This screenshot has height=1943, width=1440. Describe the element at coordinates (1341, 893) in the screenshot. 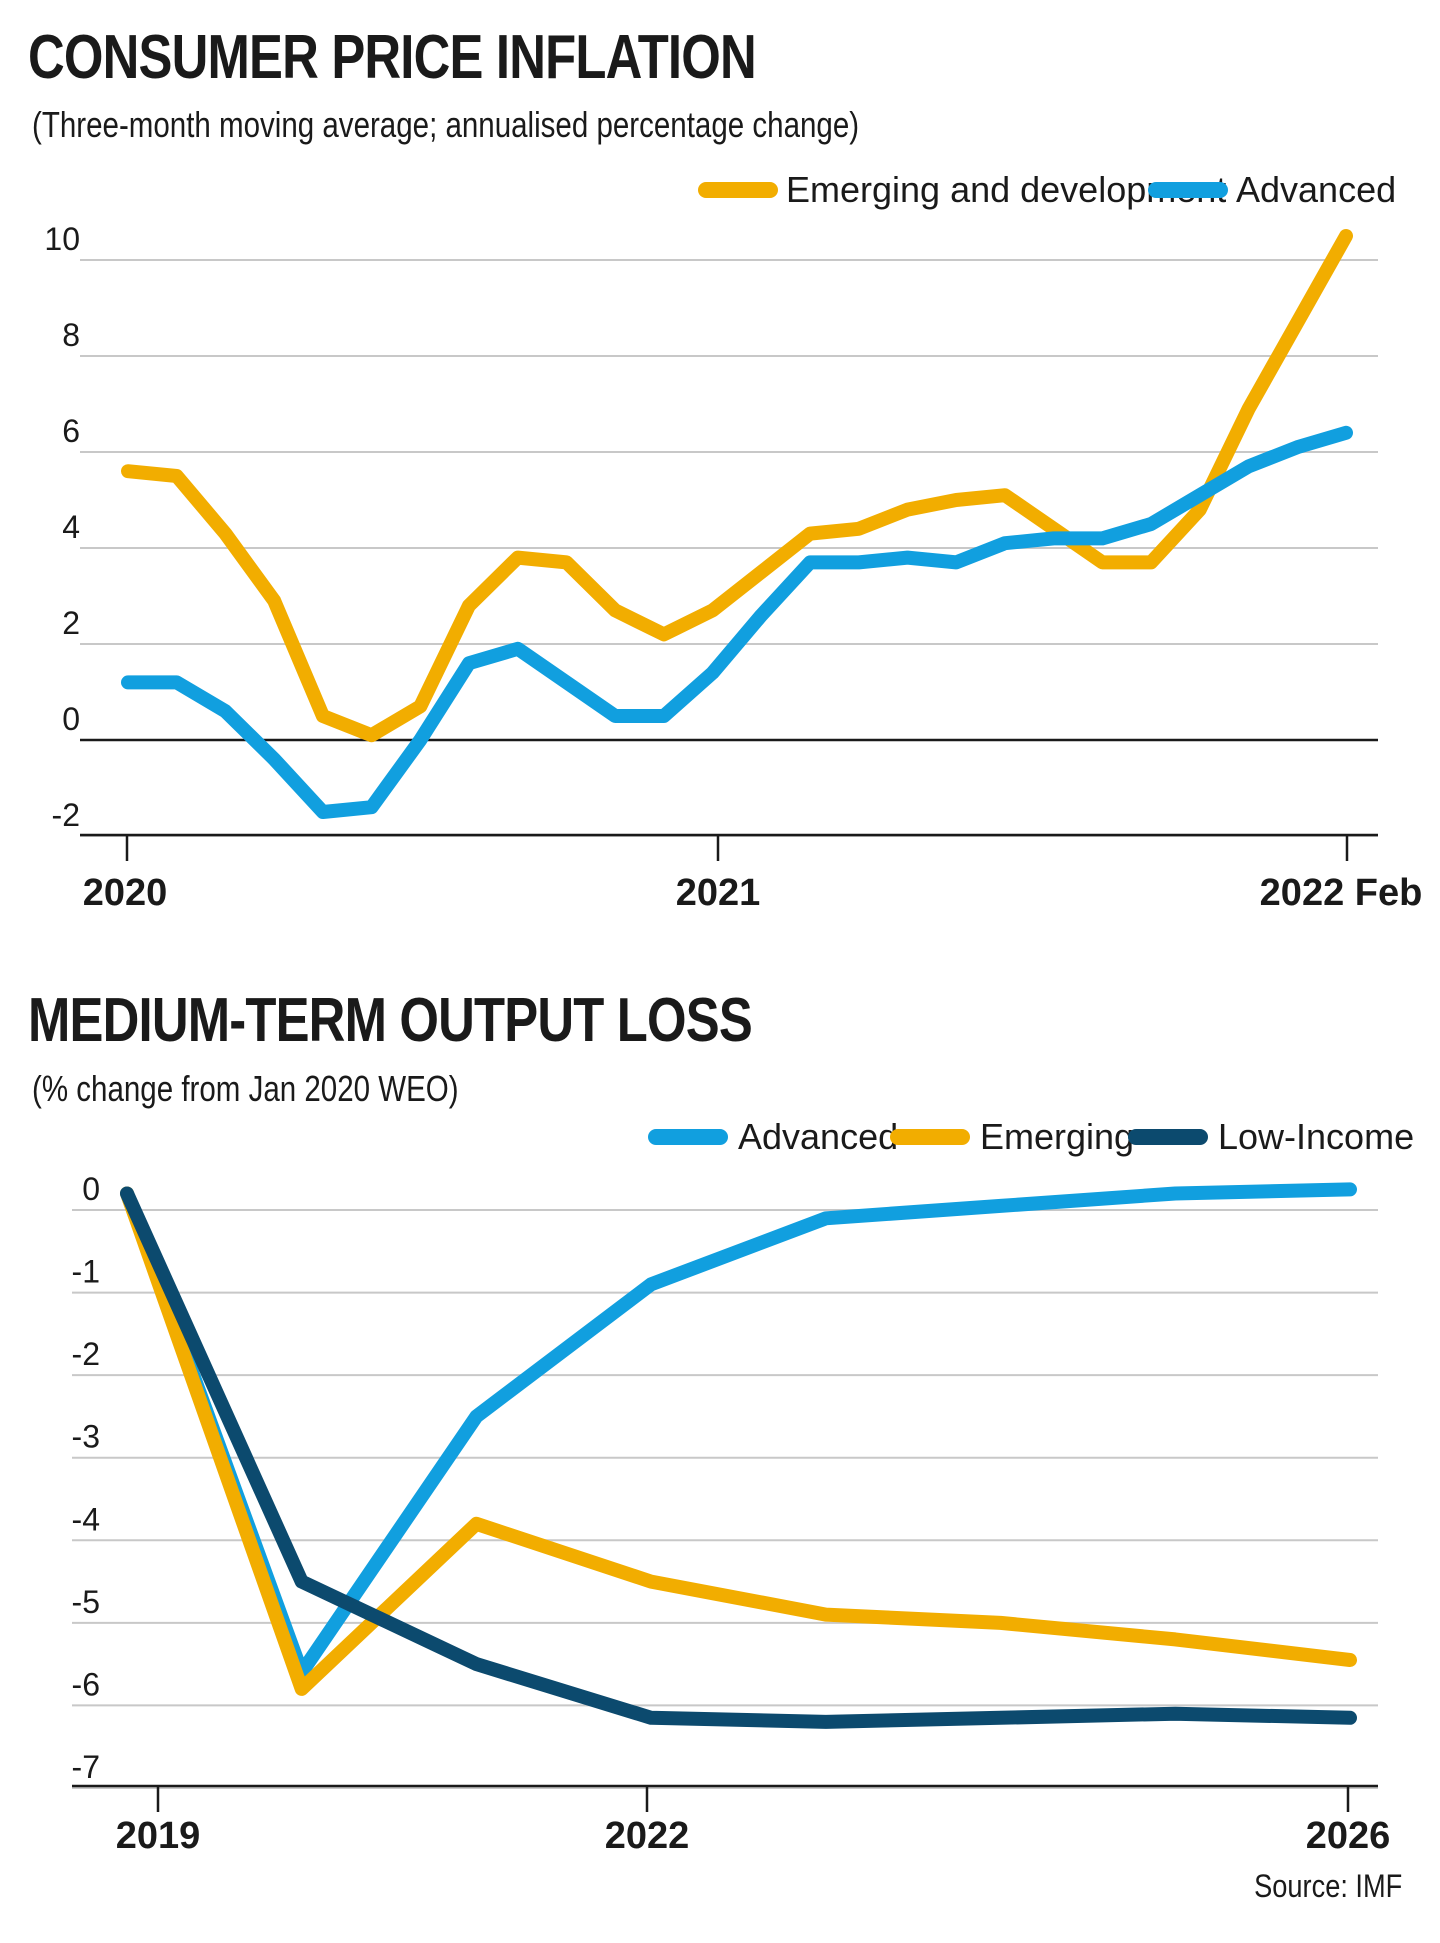

I see `x-tick-label: 2022 Feb` at that location.